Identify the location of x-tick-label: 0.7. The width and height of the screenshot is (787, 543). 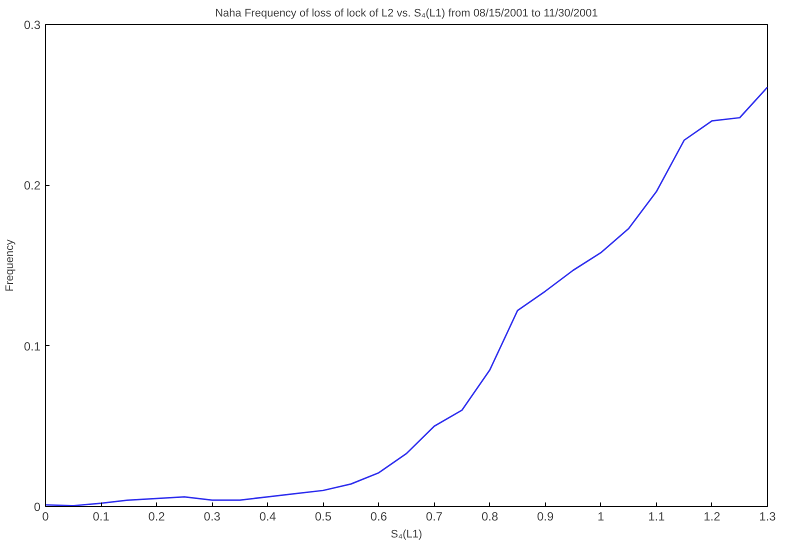
(434, 517).